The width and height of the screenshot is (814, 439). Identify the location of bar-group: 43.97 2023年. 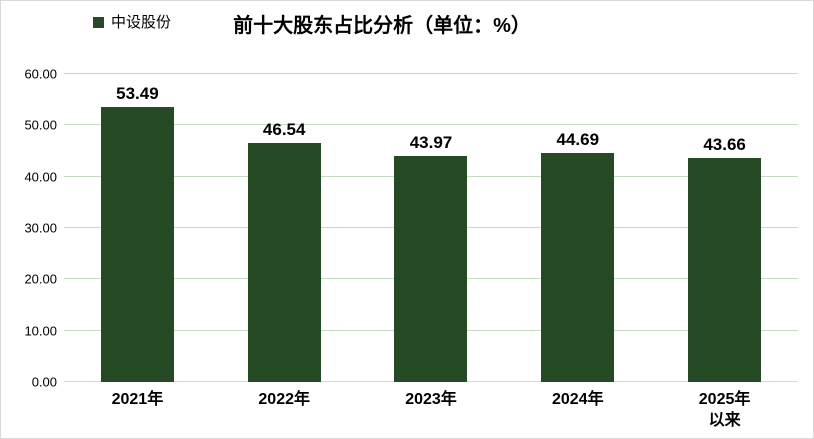
(431, 241).